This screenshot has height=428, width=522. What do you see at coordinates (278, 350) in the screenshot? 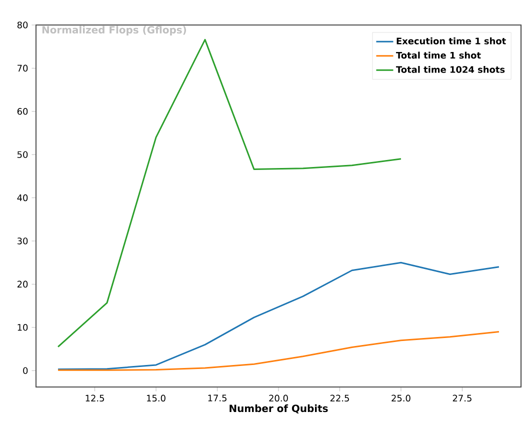
I see `line-series` at bounding box center [278, 350].